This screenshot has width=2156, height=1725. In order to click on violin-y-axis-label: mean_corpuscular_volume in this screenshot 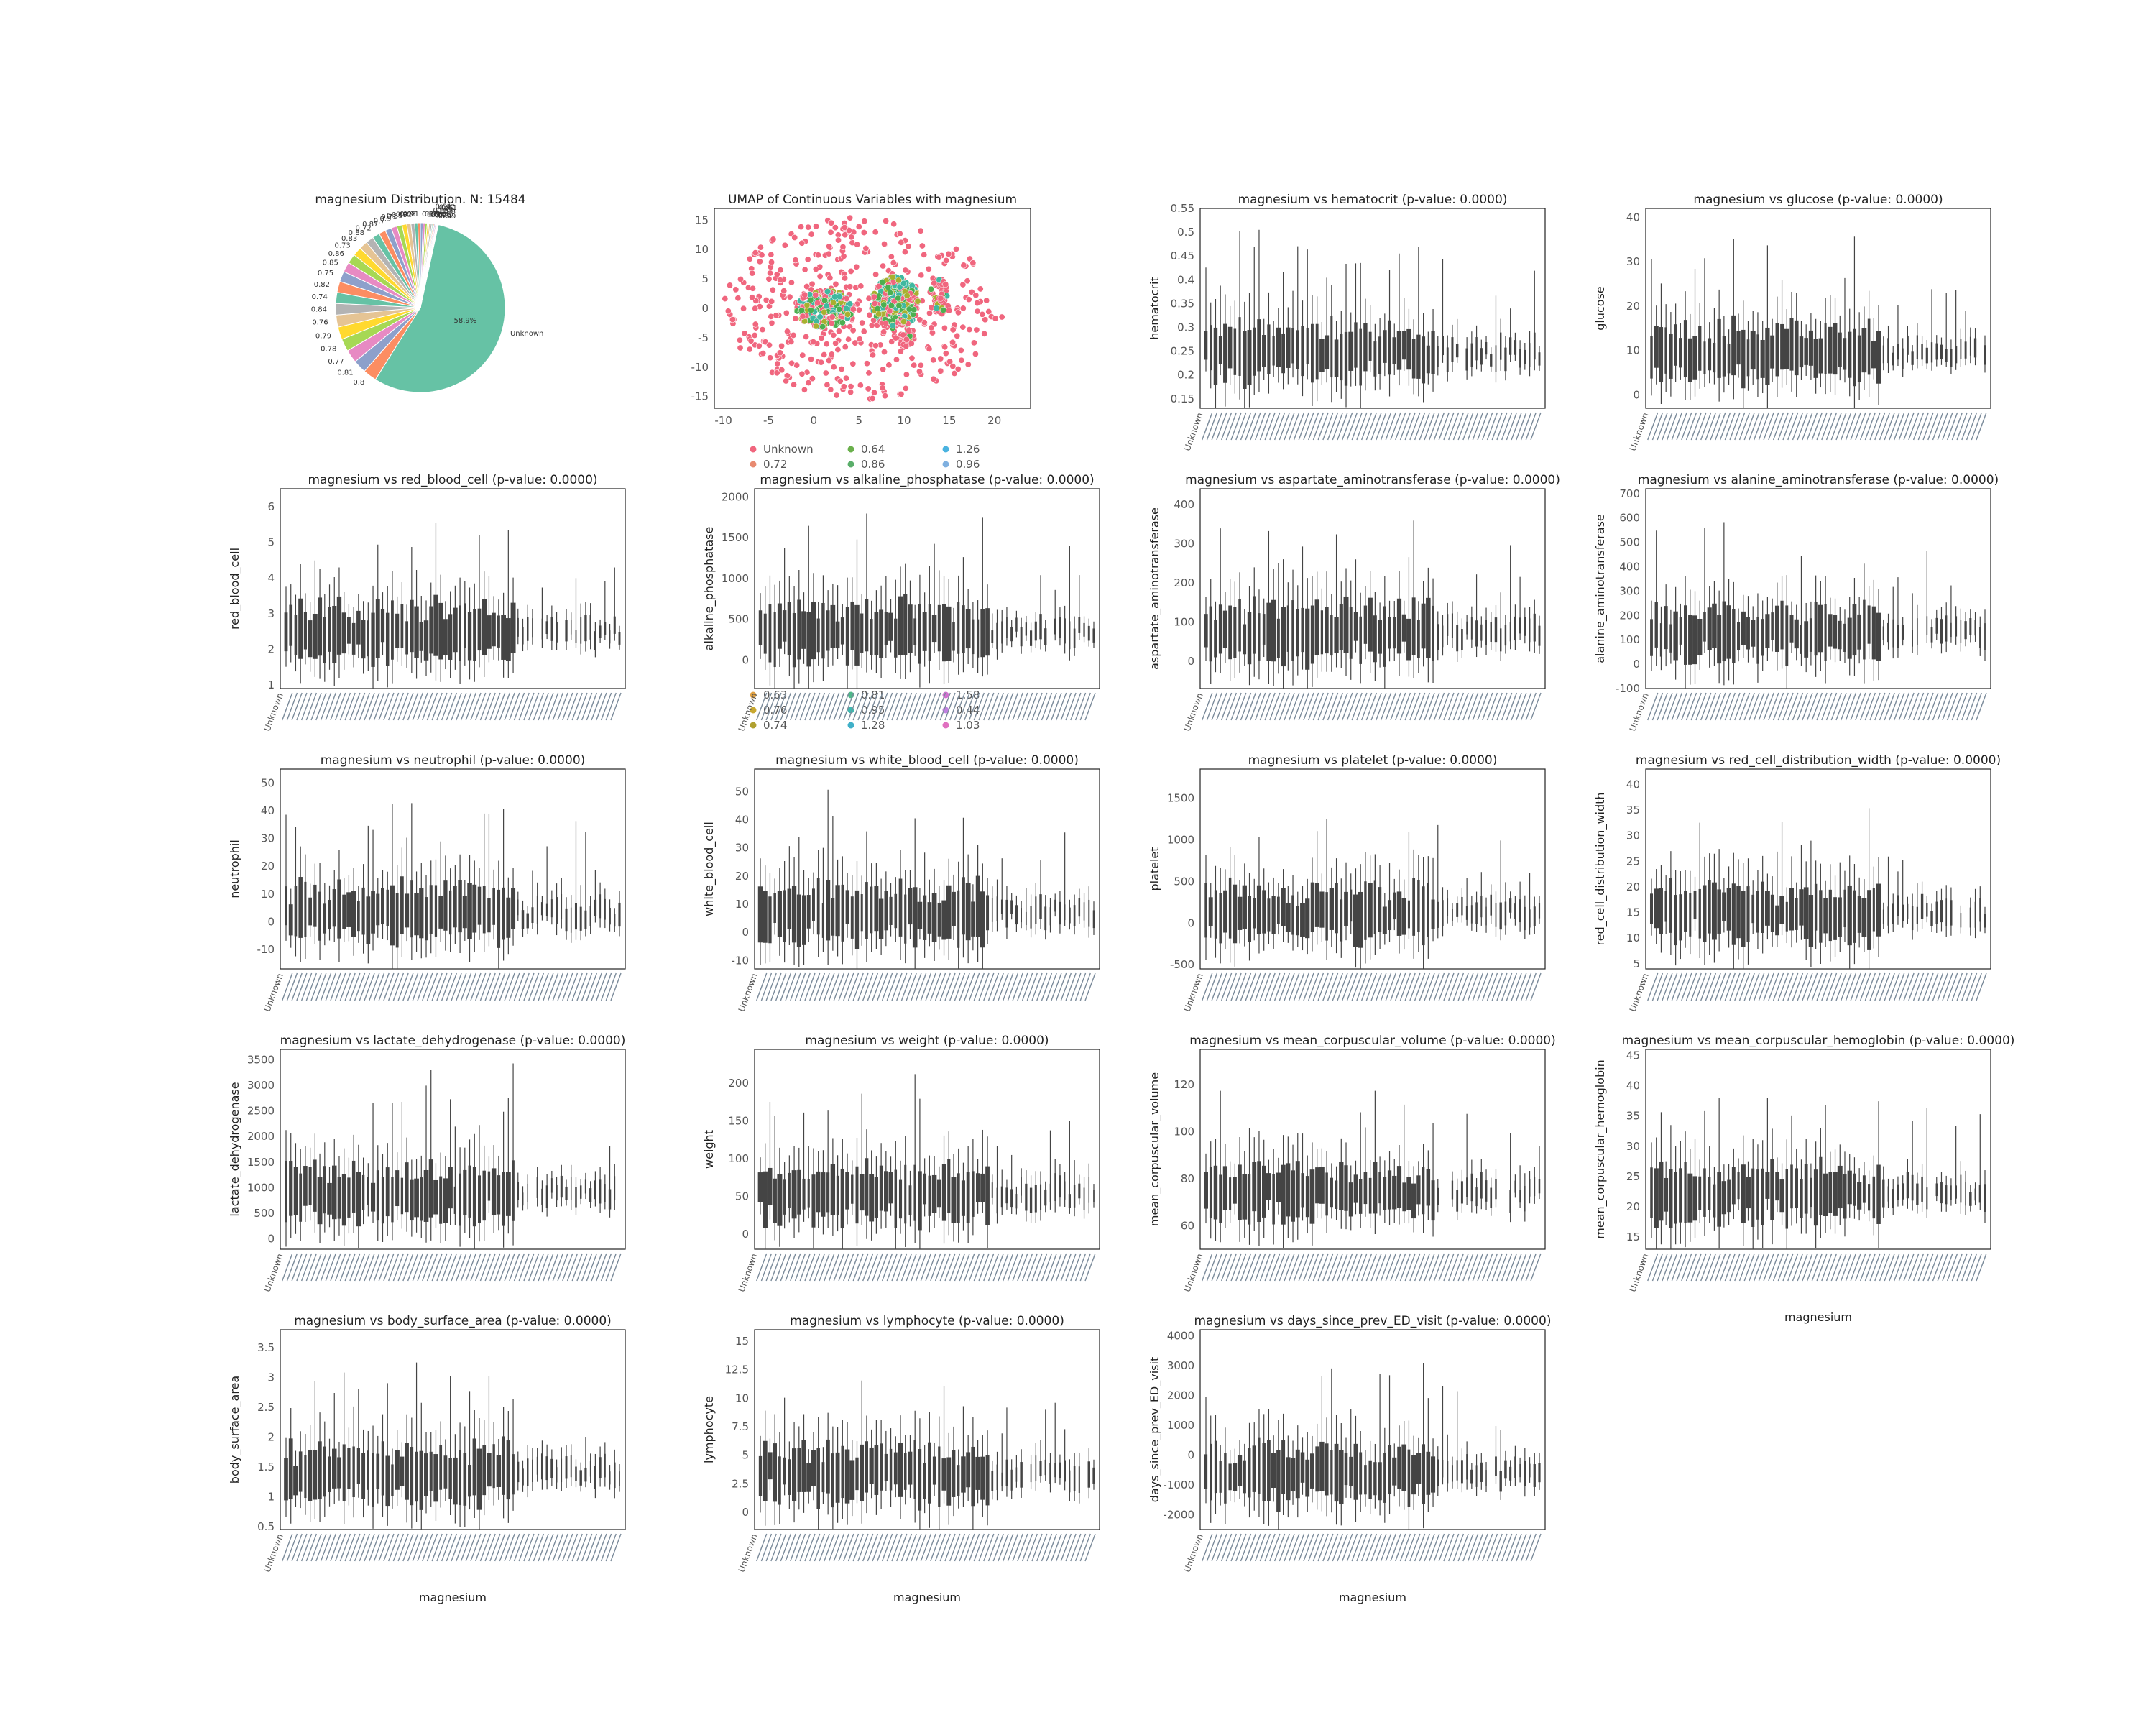, I will do `click(1155, 1149)`.